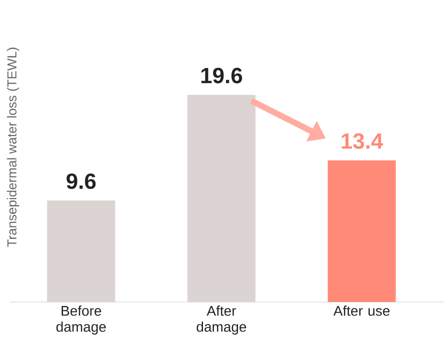  I want to click on y-axis-title: Transepidermal water loss (TEWL), so click(13, 147).